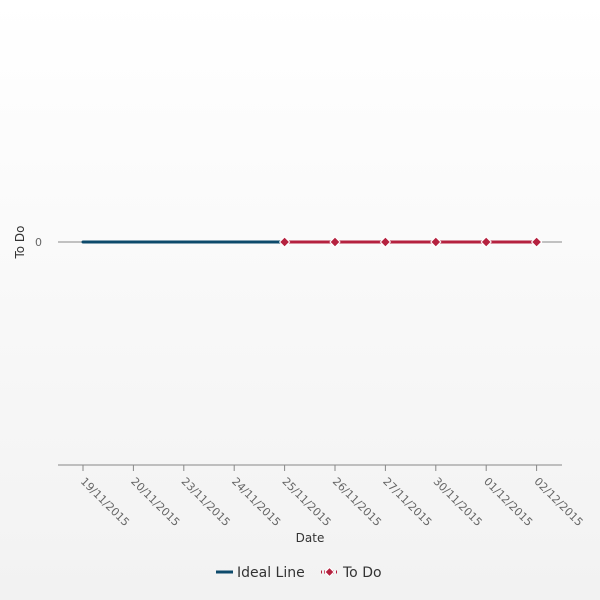 This screenshot has height=600, width=600. Describe the element at coordinates (407, 502) in the screenshot. I see `x-tick-label: 27/11/2015` at that location.